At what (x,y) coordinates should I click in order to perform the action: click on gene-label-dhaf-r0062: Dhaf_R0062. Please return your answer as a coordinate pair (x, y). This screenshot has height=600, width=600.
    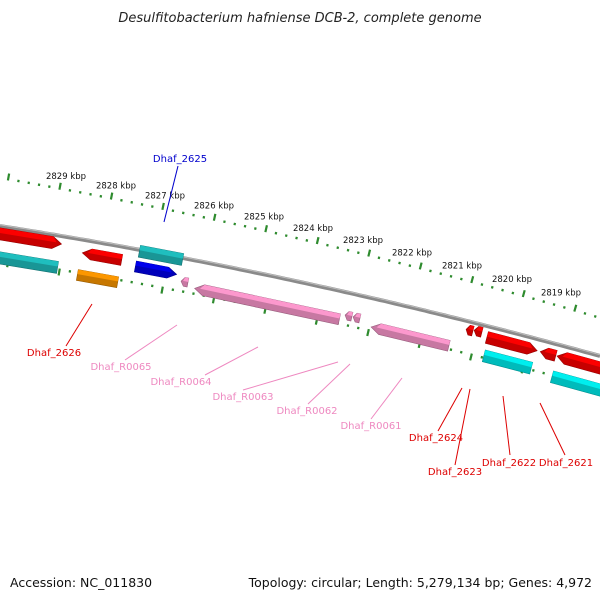
    Looking at the image, I should click on (306, 411).